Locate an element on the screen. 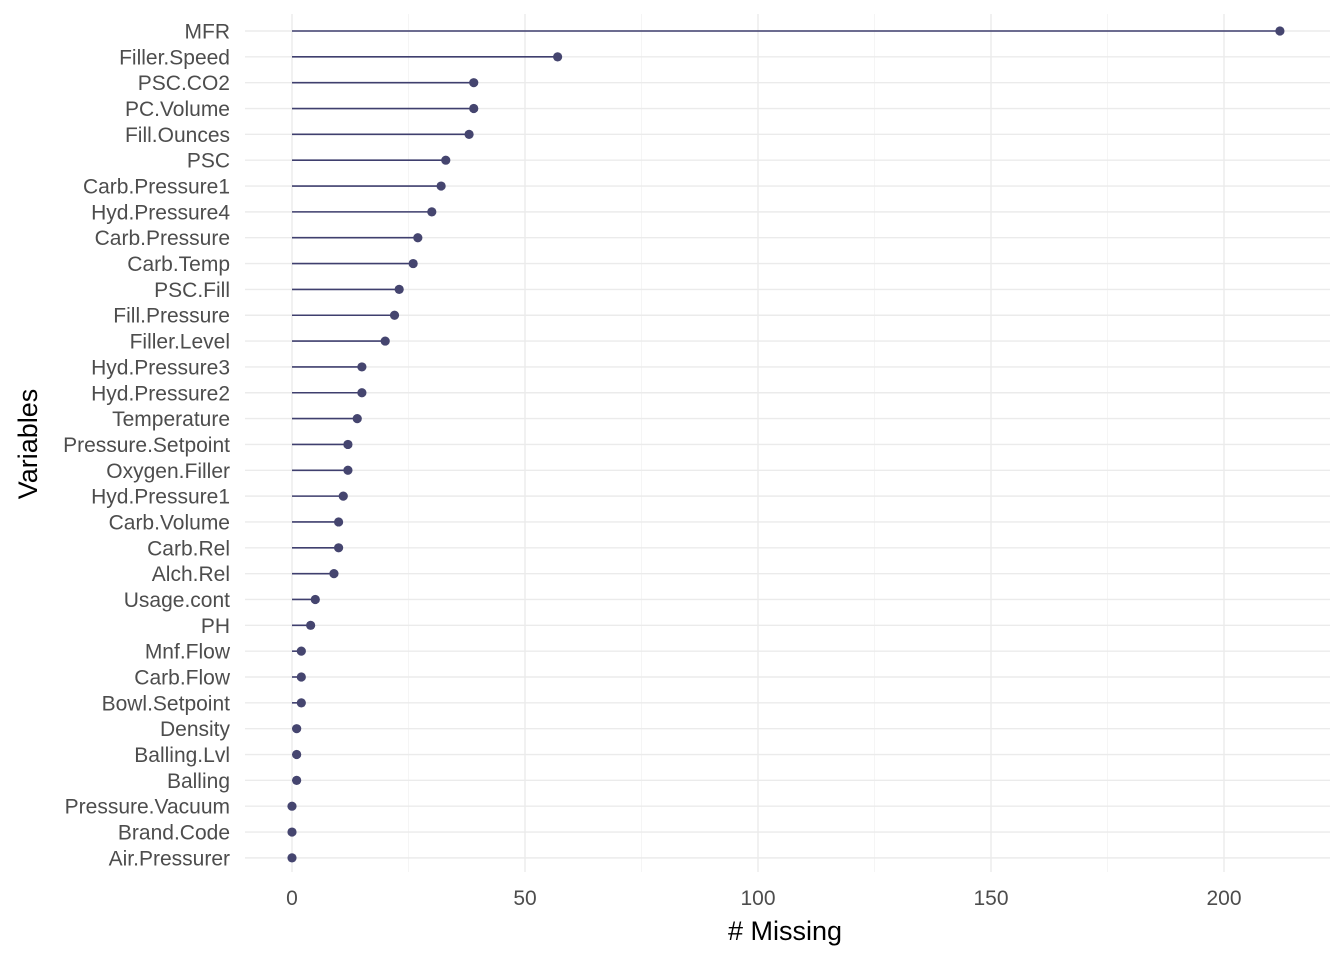 Image resolution: width=1344 pixels, height=960 pixels. y-tick-label: Balling is located at coordinates (198, 781).